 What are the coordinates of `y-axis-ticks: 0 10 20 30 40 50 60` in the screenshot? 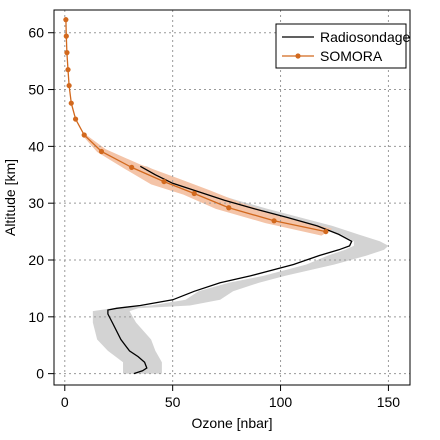 It's located at (41, 203).